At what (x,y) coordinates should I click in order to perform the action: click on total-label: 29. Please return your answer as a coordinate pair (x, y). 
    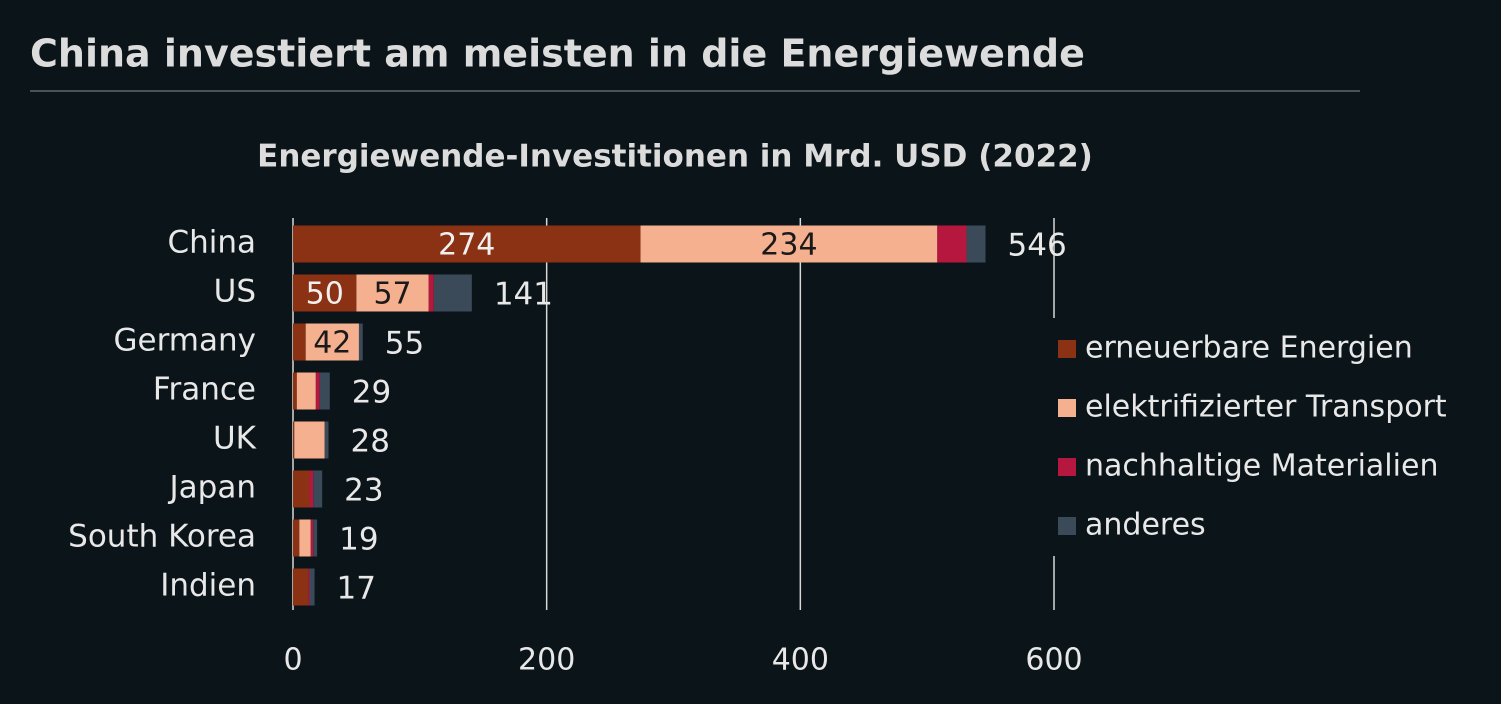
    Looking at the image, I should click on (371, 393).